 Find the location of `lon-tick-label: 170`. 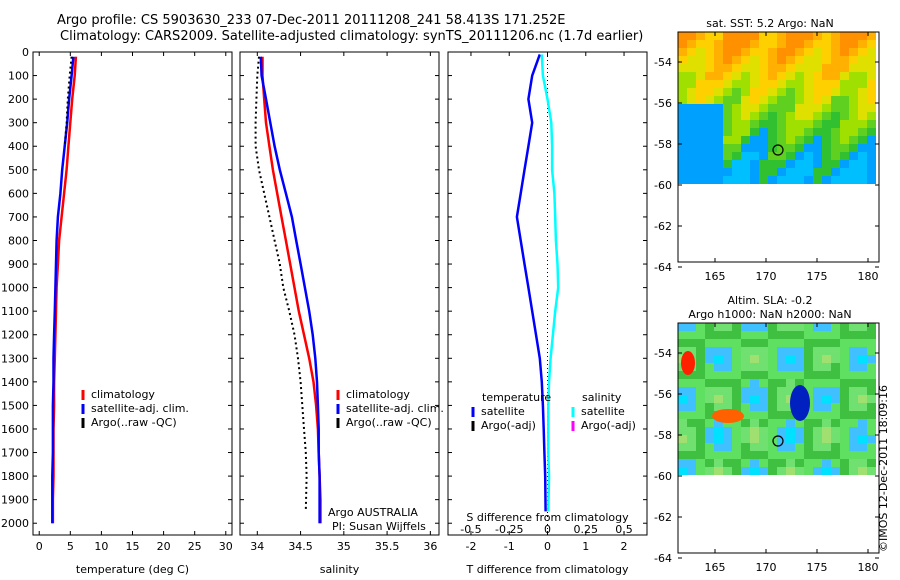

lon-tick-label: 170 is located at coordinates (766, 567).